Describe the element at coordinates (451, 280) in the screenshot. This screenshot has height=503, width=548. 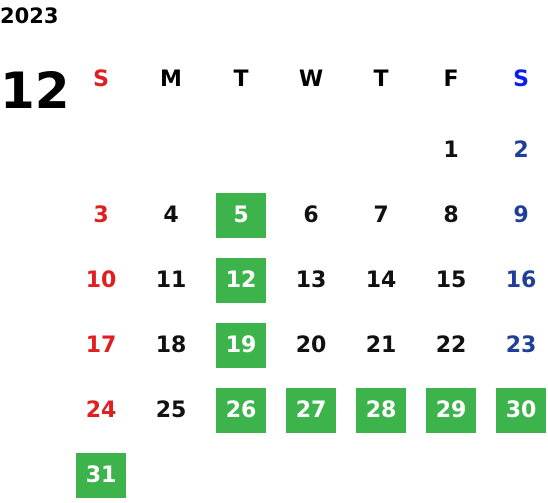
I see `day: 15` at that location.